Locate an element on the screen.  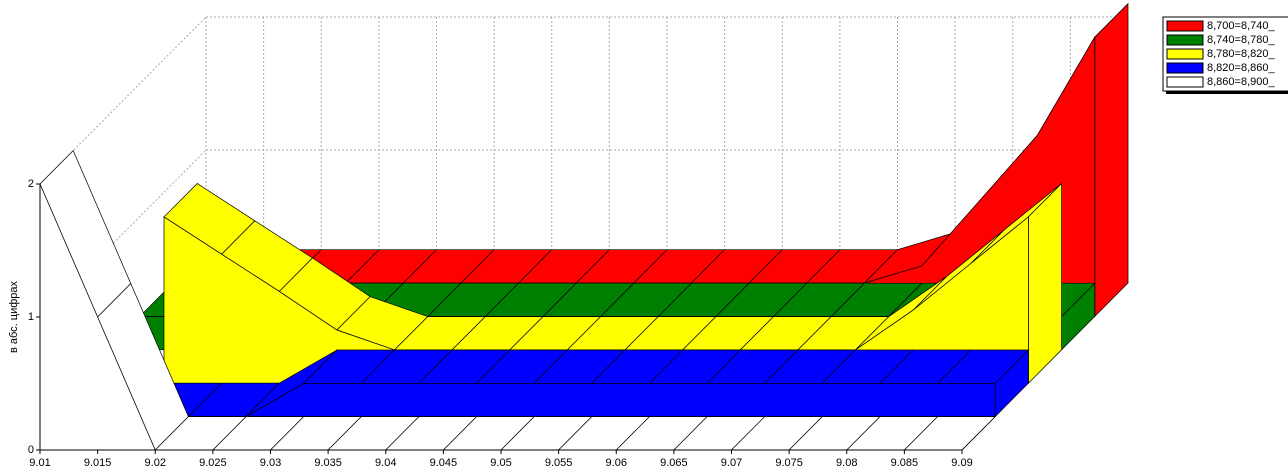
x-tick-label: 9.06 is located at coordinates (616, 463).